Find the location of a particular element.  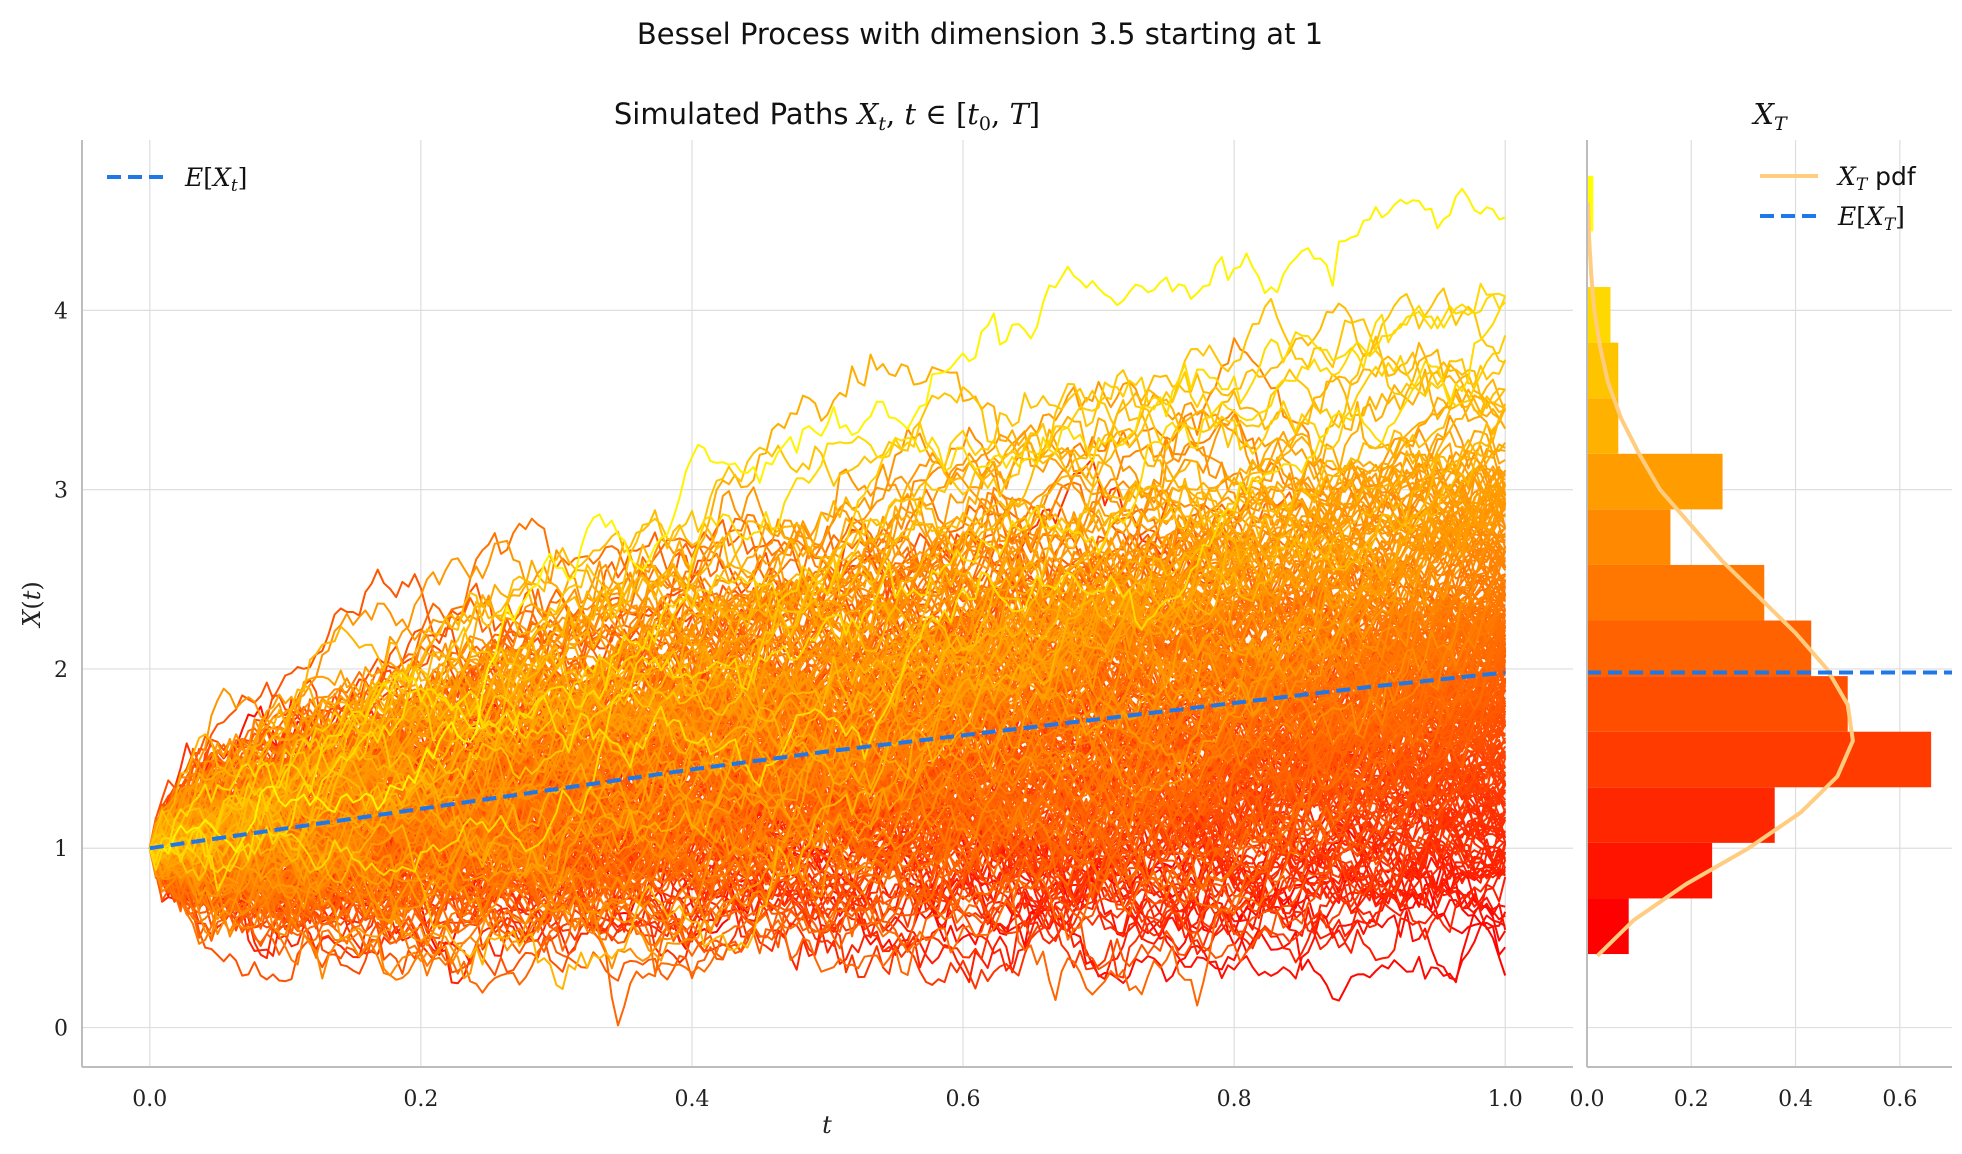

paths-legend: E[Xt] is located at coordinates (177, 179).